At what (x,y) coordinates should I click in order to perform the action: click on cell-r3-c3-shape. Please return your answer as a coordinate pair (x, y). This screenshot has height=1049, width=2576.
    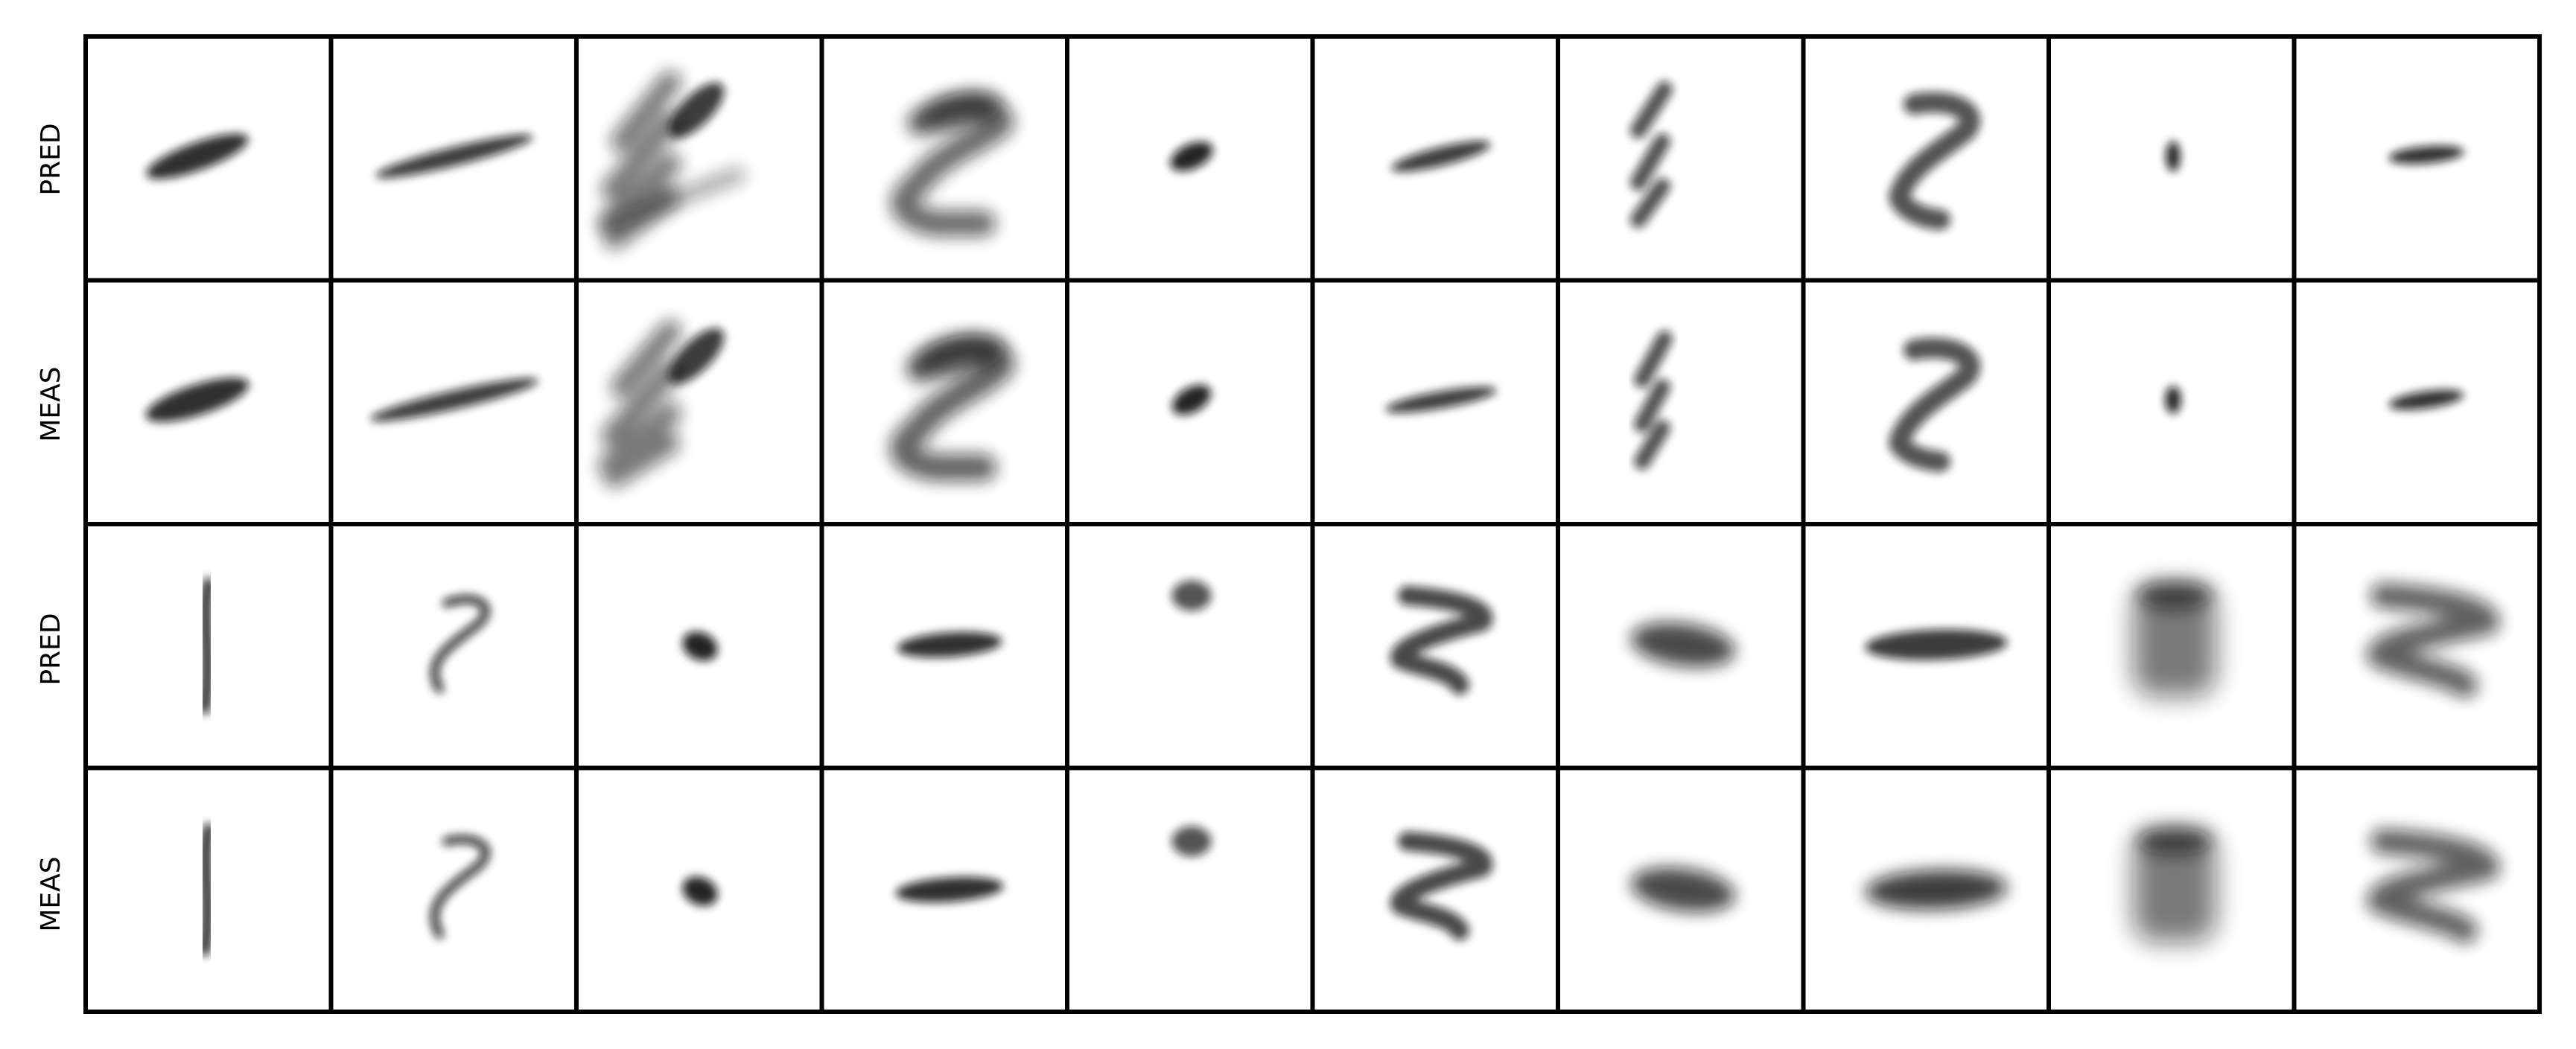
    Looking at the image, I should click on (700, 646).